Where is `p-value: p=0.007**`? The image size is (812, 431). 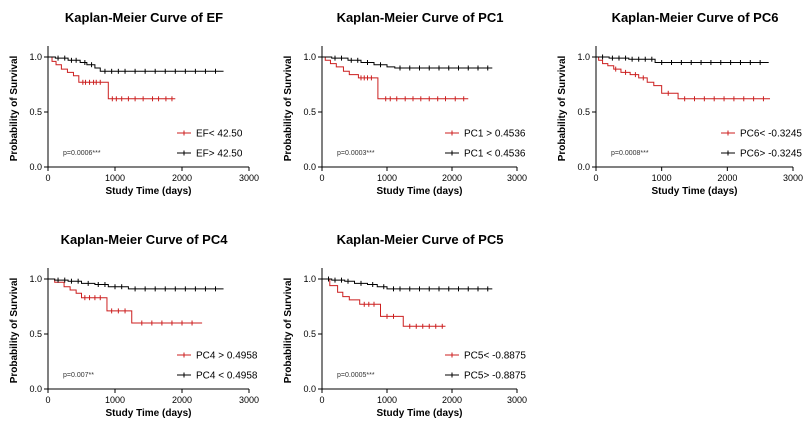
p-value: p=0.007** is located at coordinates (78, 375).